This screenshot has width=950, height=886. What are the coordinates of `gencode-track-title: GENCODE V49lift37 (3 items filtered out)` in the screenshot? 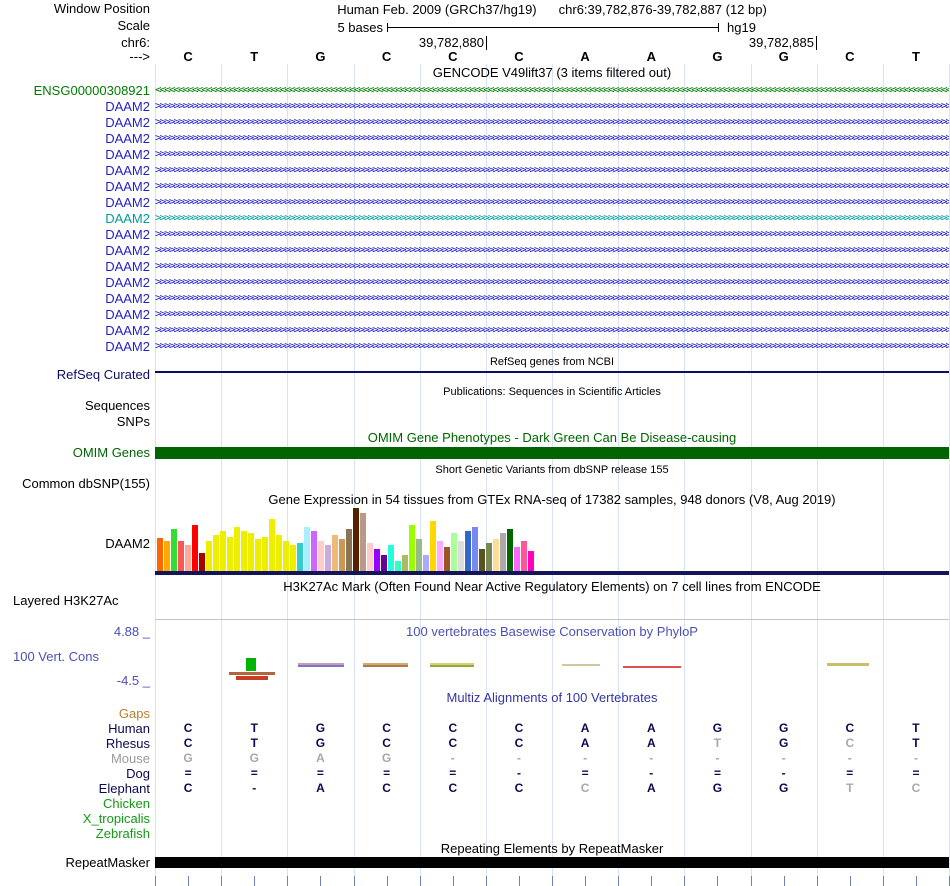 It's located at (552, 72).